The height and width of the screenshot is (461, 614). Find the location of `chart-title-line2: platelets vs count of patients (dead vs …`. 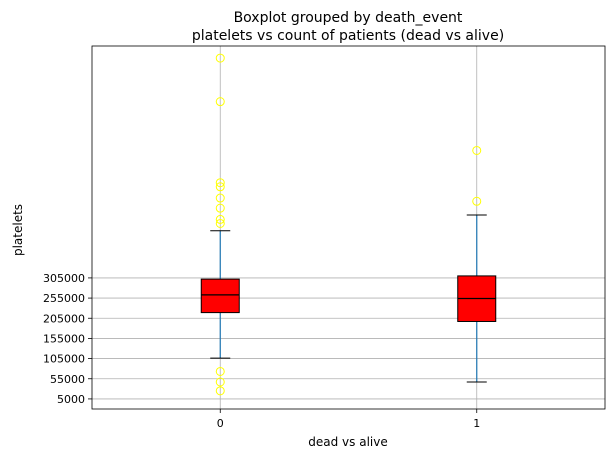

chart-title-line2: platelets vs count of patients (dead vs … is located at coordinates (348, 36).